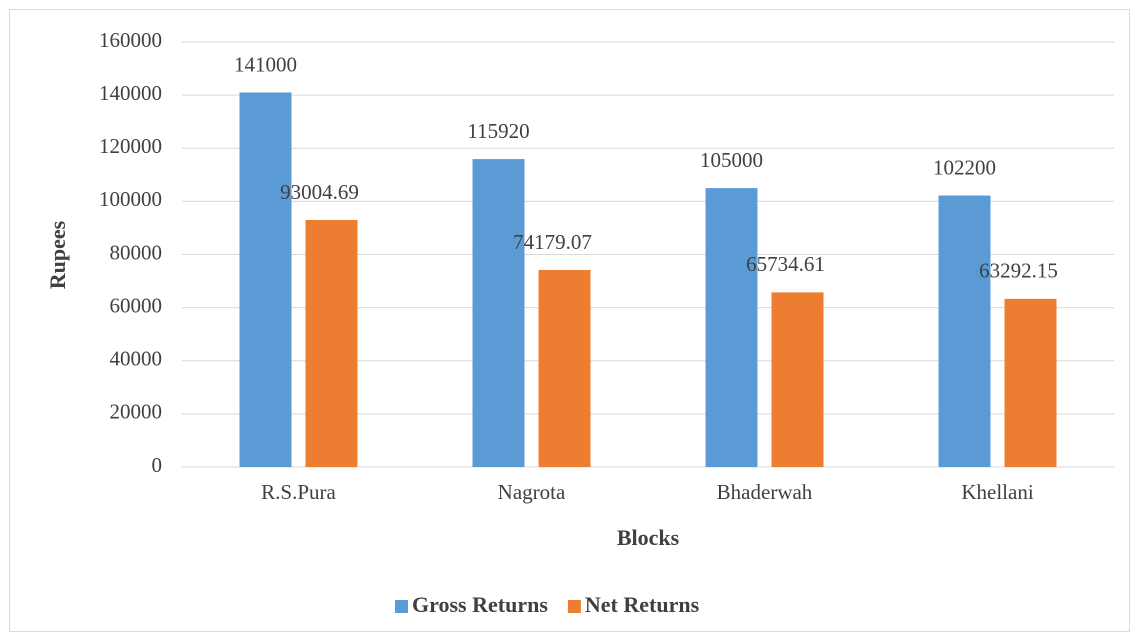  I want to click on y-tick-label: 60000, so click(136, 305).